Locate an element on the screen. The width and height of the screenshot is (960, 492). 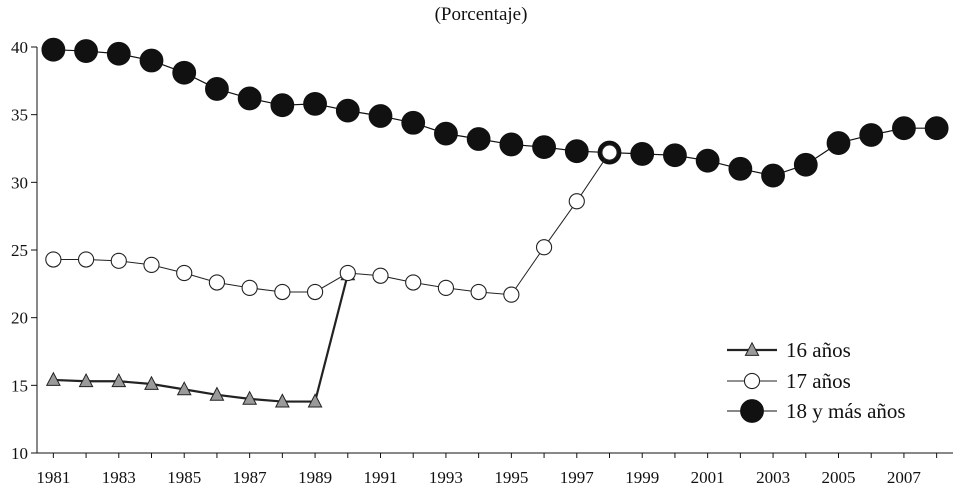
x-tick-label: 1995 is located at coordinates (511, 477).